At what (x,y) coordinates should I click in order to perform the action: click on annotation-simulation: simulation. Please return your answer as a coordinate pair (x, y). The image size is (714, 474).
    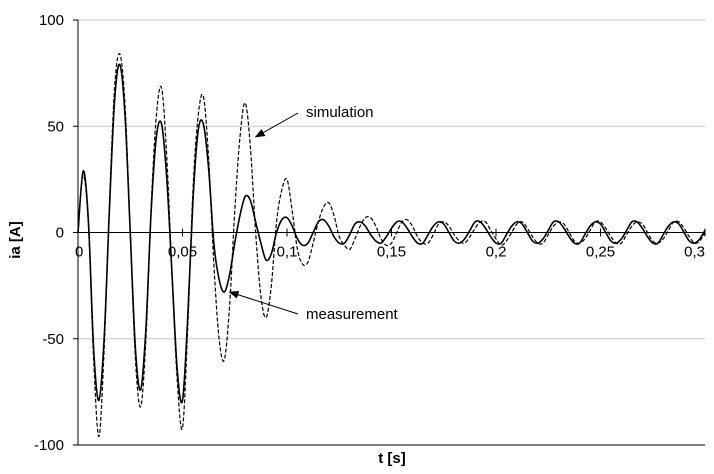
    Looking at the image, I should click on (340, 112).